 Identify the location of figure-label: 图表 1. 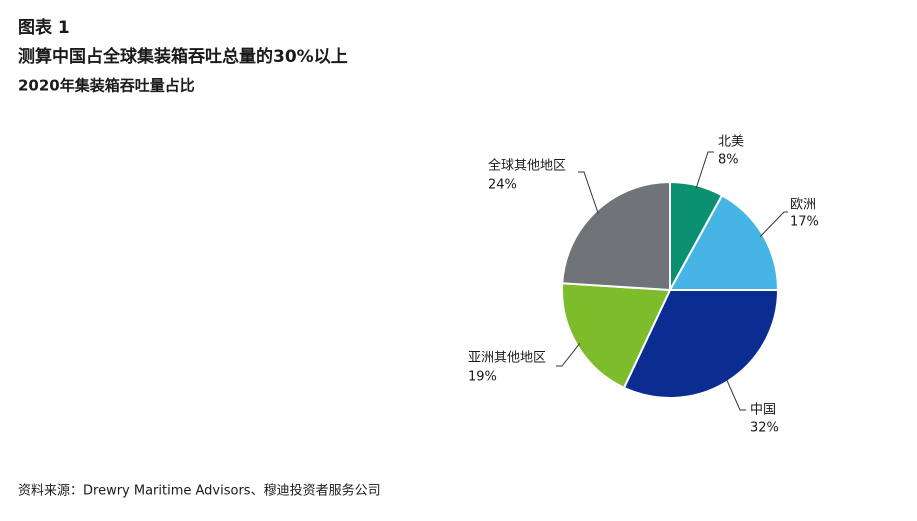
(44, 27).